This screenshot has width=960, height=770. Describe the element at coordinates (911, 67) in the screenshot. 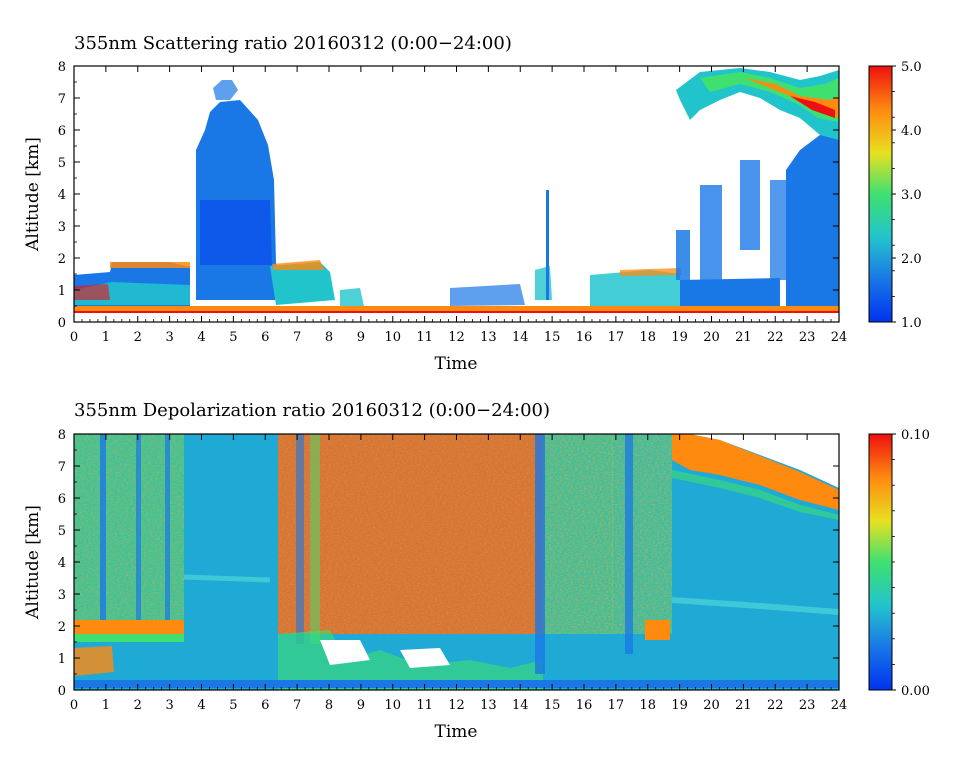

I see `colorbar-tick-label: 5.0` at that location.